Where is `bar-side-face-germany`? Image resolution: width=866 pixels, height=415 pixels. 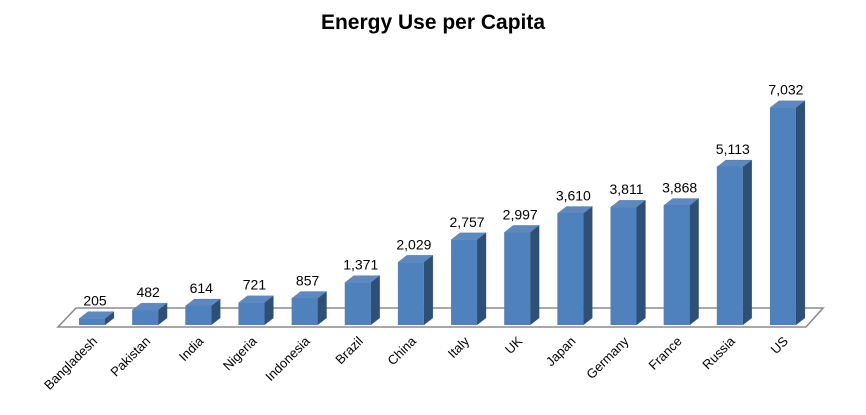 bar-side-face-germany is located at coordinates (641, 262).